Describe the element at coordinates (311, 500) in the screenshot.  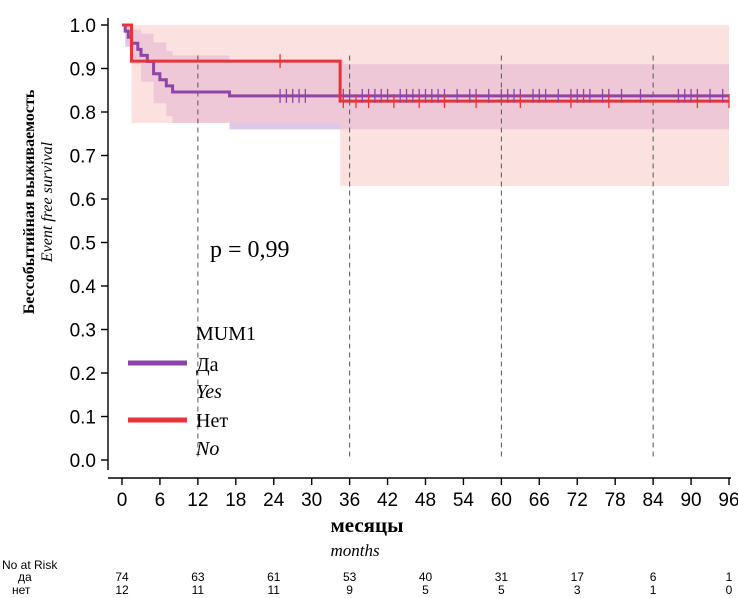
I see `x-tick-label-30: 30` at that location.